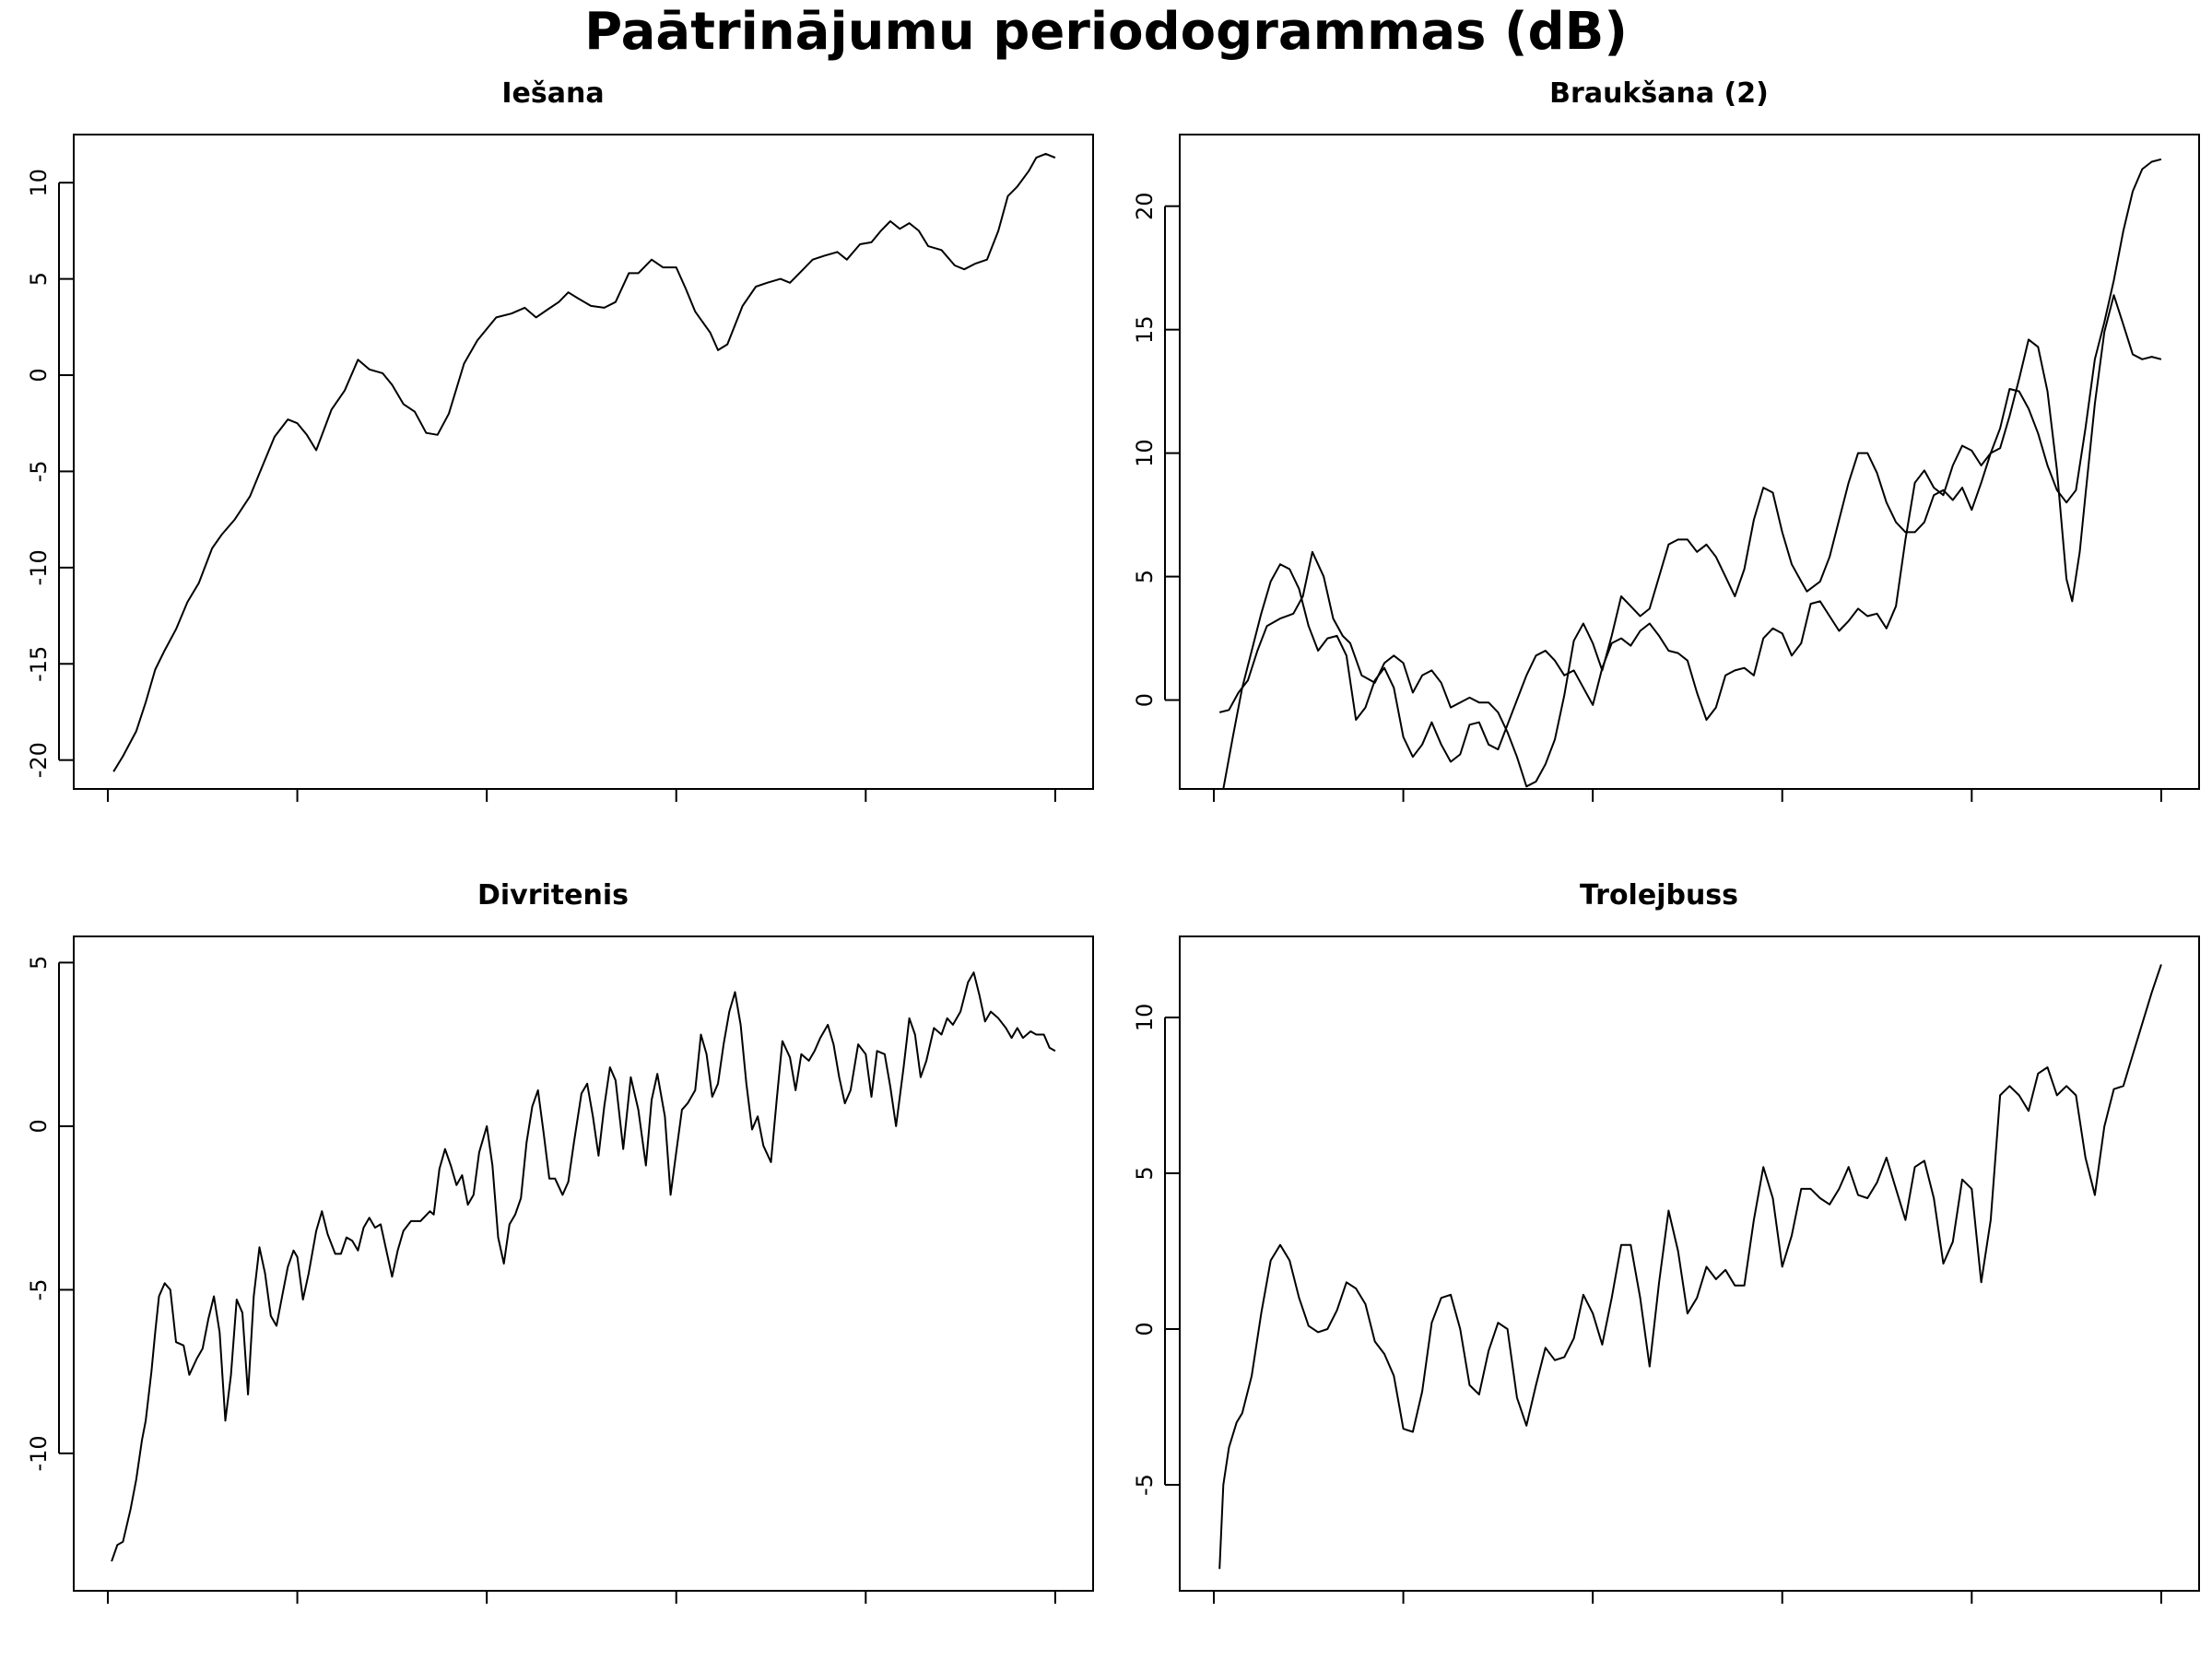  What do you see at coordinates (1145, 206) in the screenshot?
I see `y-tick-label: 20` at bounding box center [1145, 206].